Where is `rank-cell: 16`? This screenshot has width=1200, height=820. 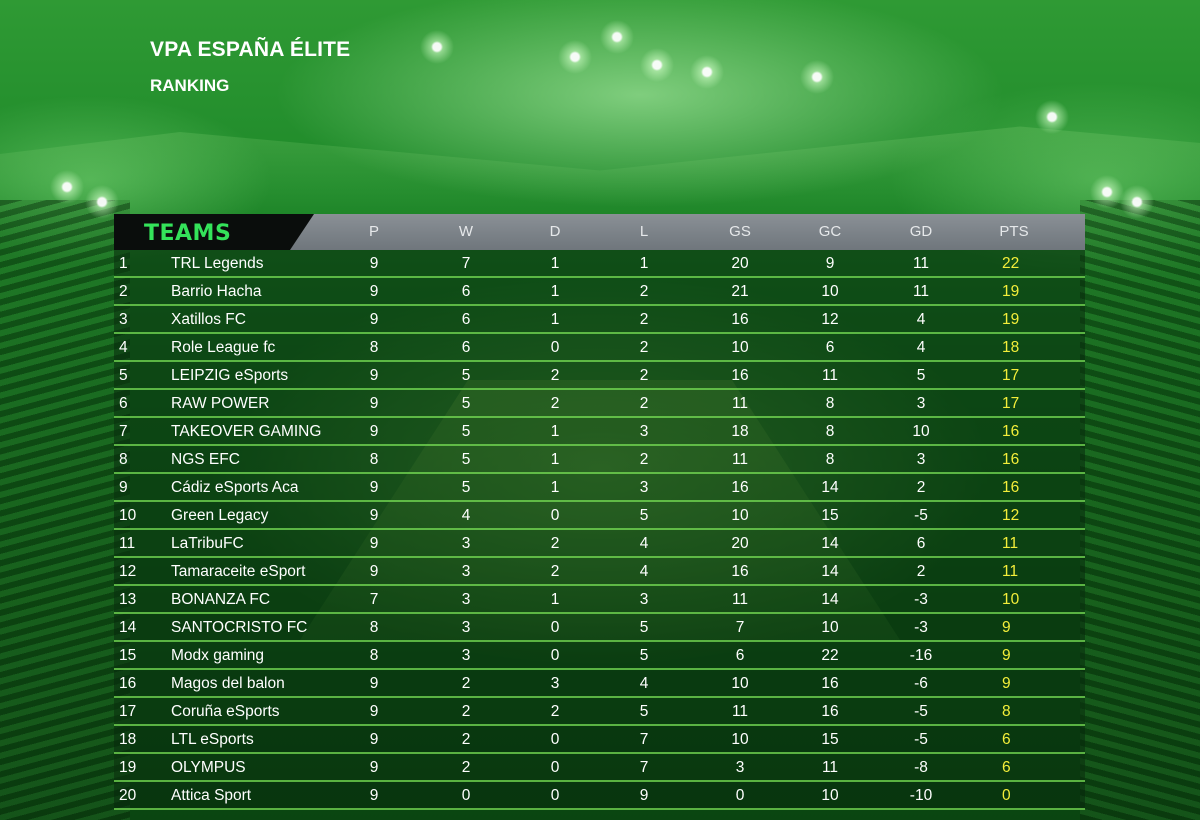
rank-cell: 16 is located at coordinates (128, 683).